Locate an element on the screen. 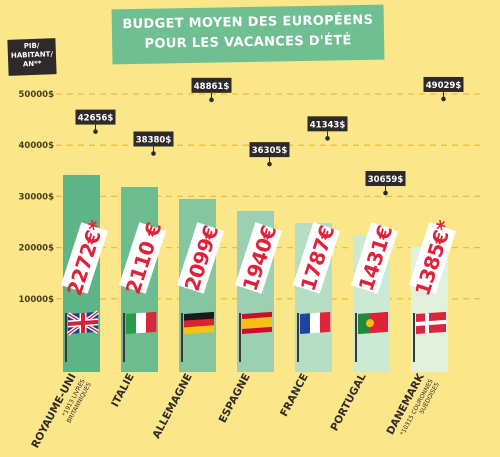 The image size is (500, 457). flag-portugal-icon is located at coordinates (373, 323).